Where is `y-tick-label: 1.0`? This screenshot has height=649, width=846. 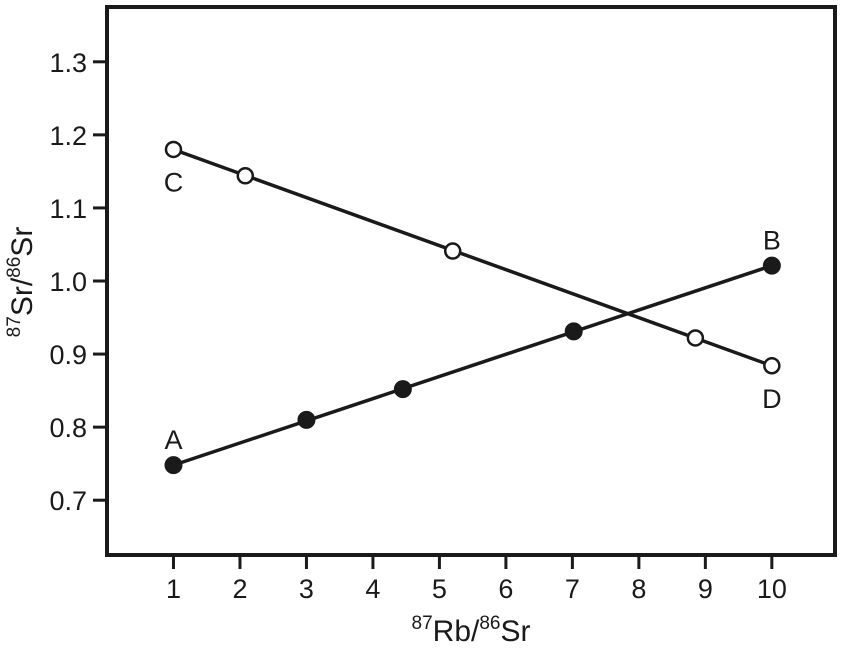
y-tick-label: 1.0 is located at coordinates (68, 282).